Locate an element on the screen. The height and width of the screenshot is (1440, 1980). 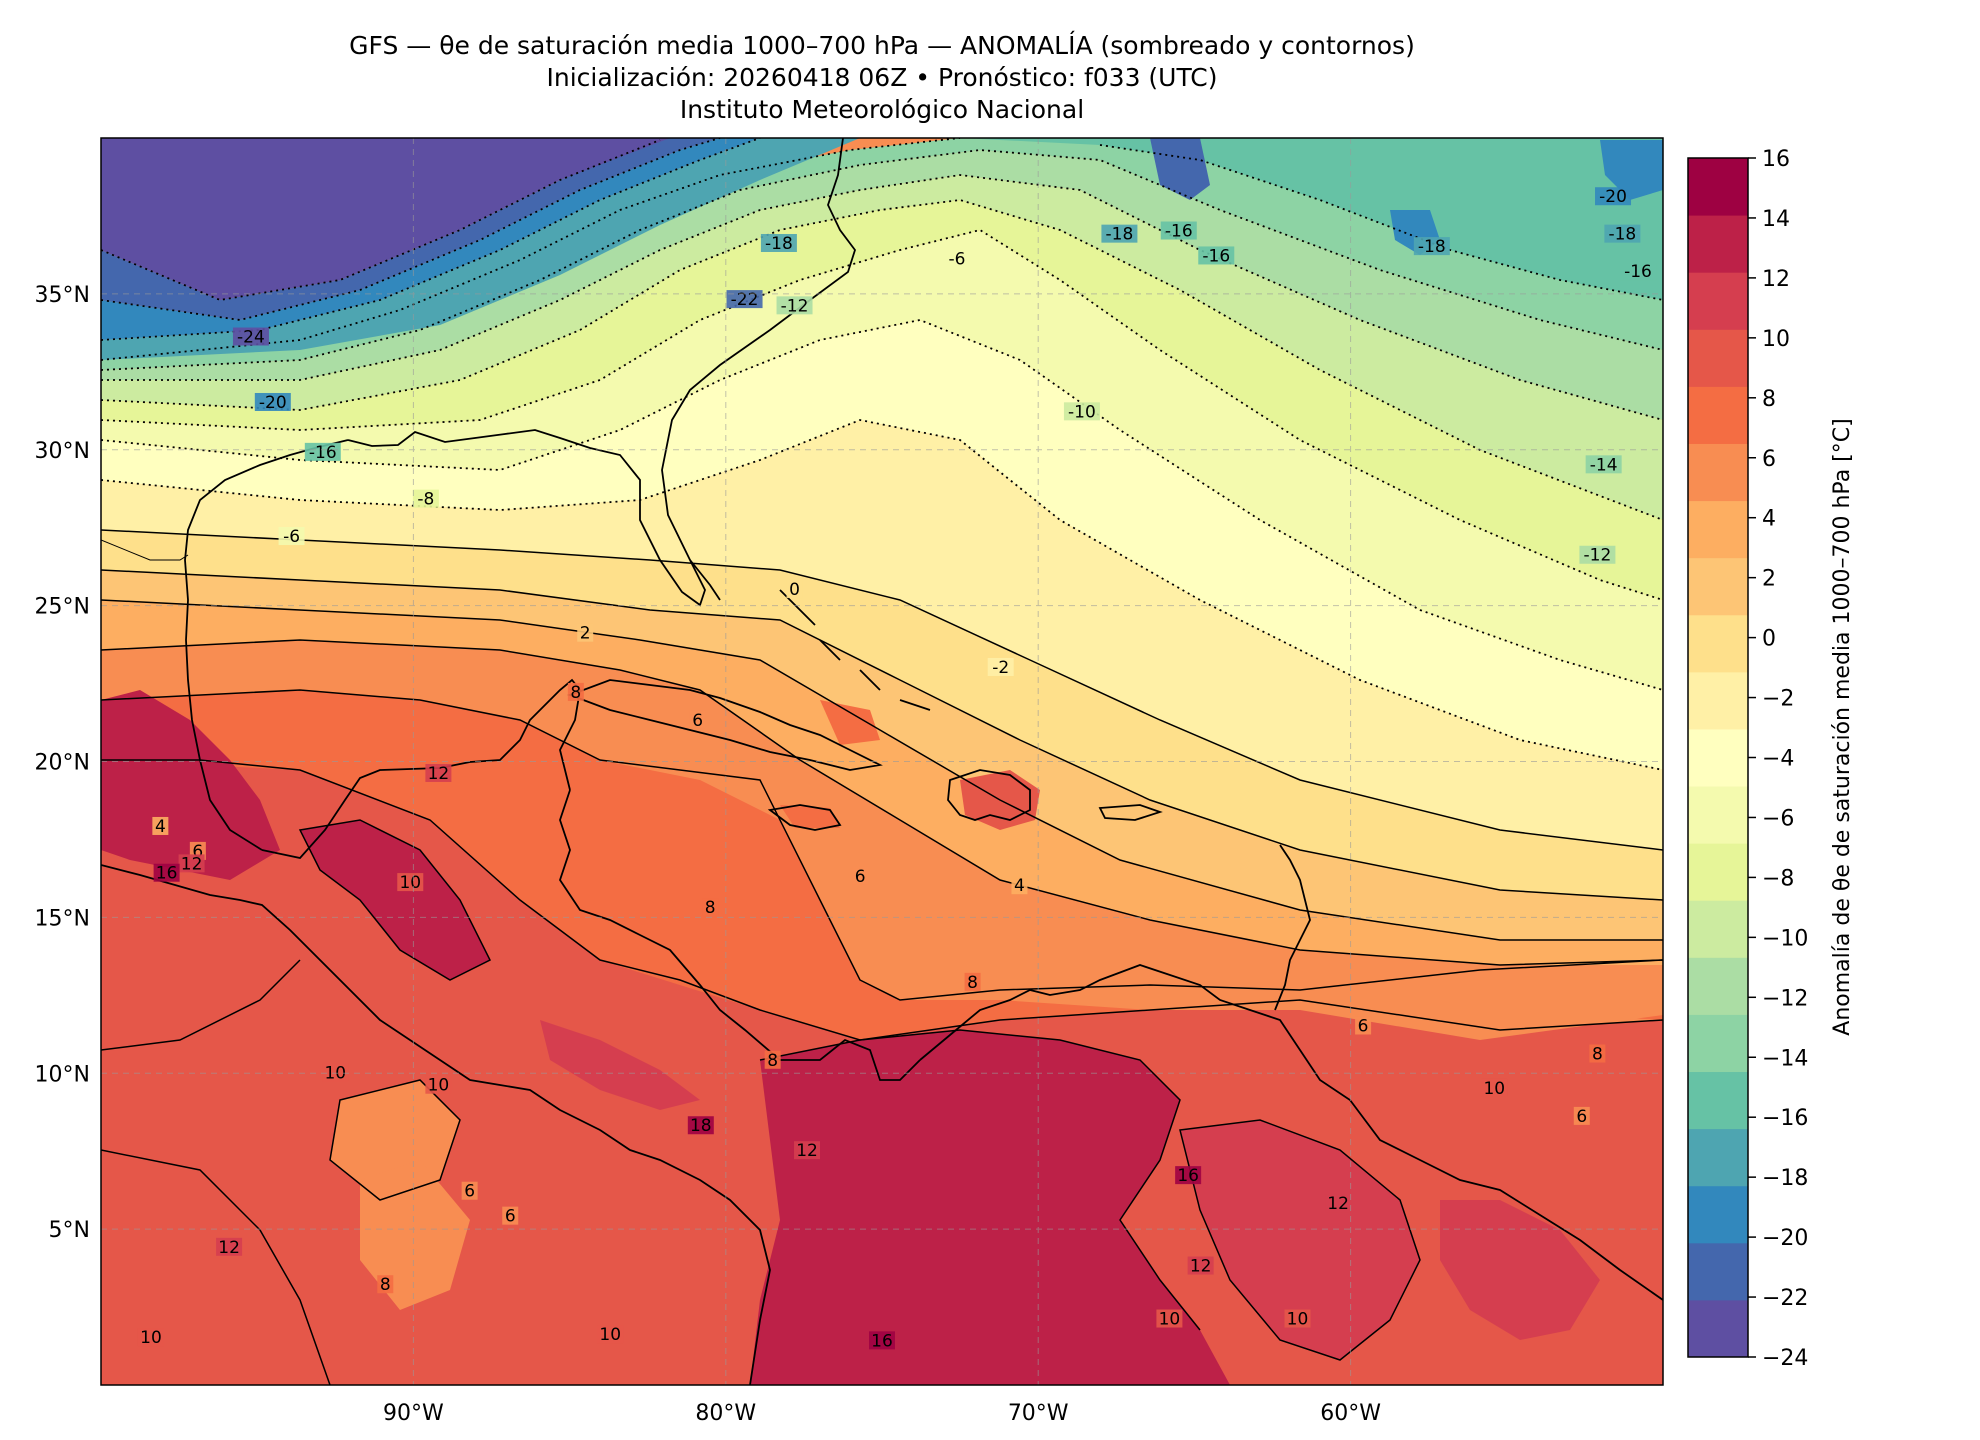
colorbar-tick-label: −10 is located at coordinates (1785, 938).